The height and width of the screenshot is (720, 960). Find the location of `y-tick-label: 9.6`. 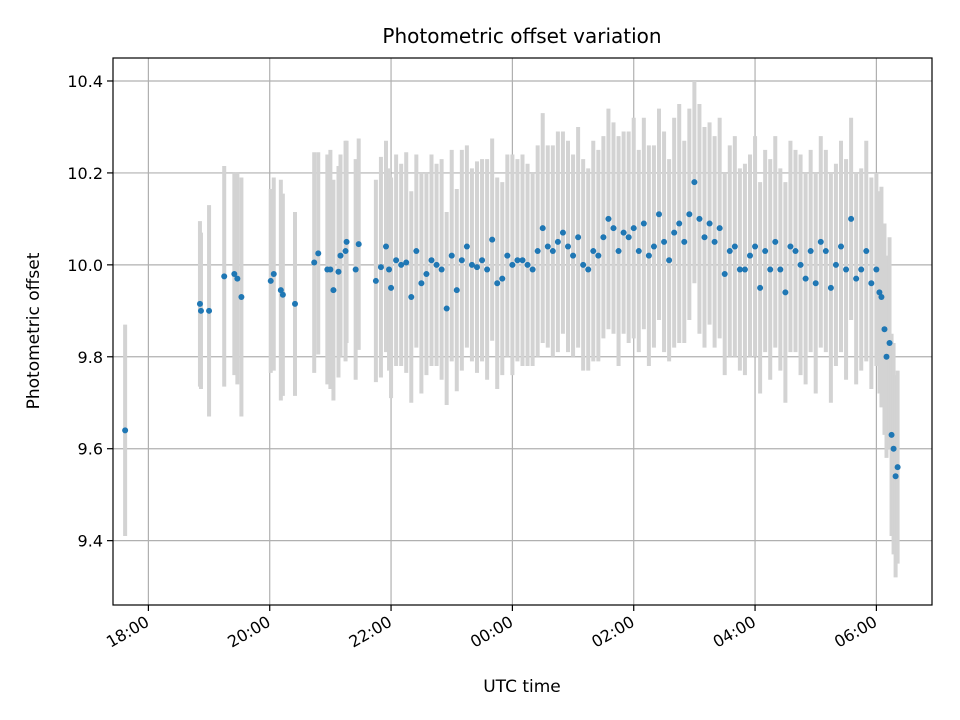

y-tick-label: 9.6 is located at coordinates (90, 449).